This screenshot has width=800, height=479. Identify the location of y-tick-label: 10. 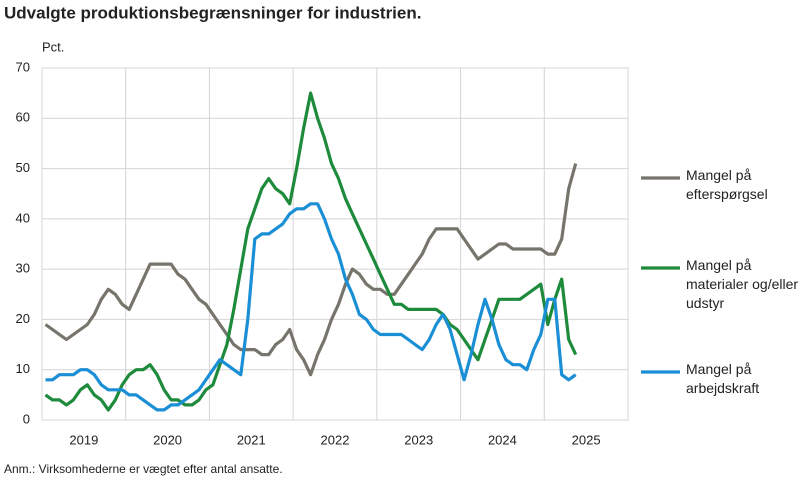
(23, 368).